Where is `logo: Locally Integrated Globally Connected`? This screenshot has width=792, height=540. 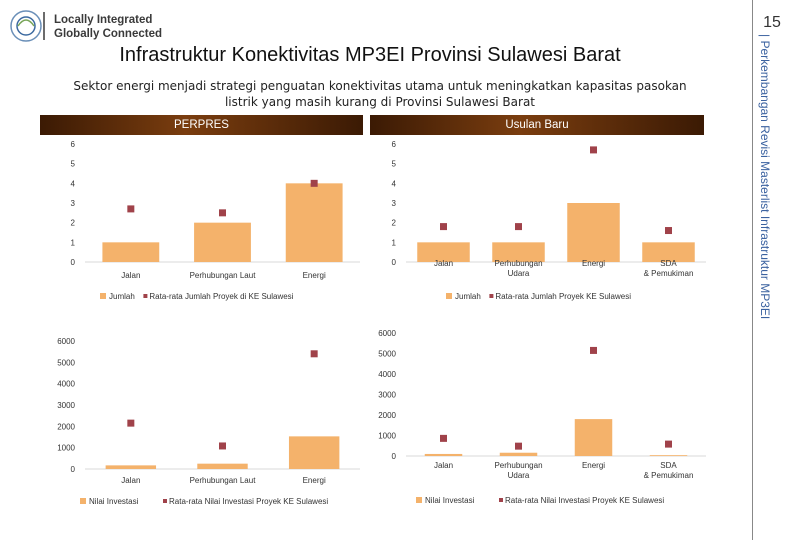 logo: Locally Integrated Globally Connected is located at coordinates (85, 26).